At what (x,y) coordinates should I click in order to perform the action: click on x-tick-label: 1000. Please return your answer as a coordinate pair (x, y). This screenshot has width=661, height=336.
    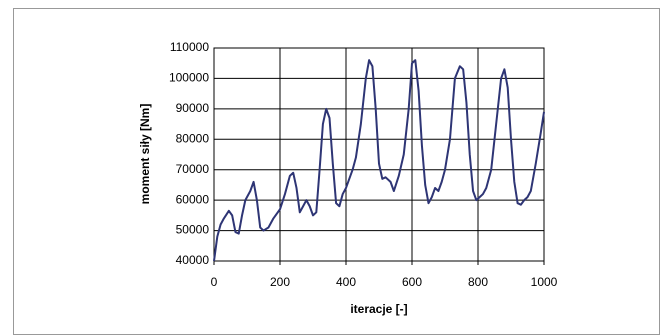
    Looking at the image, I should click on (544, 282).